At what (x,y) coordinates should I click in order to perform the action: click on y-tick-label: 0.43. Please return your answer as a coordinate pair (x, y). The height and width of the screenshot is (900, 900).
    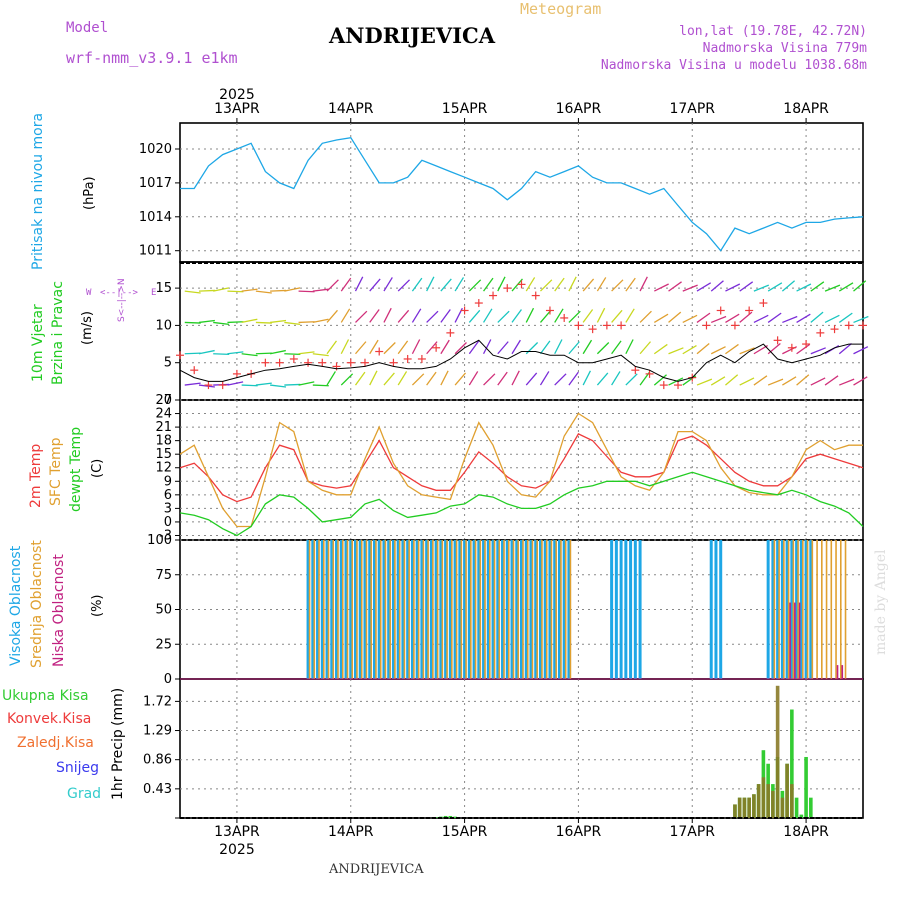
    Looking at the image, I should click on (157, 789).